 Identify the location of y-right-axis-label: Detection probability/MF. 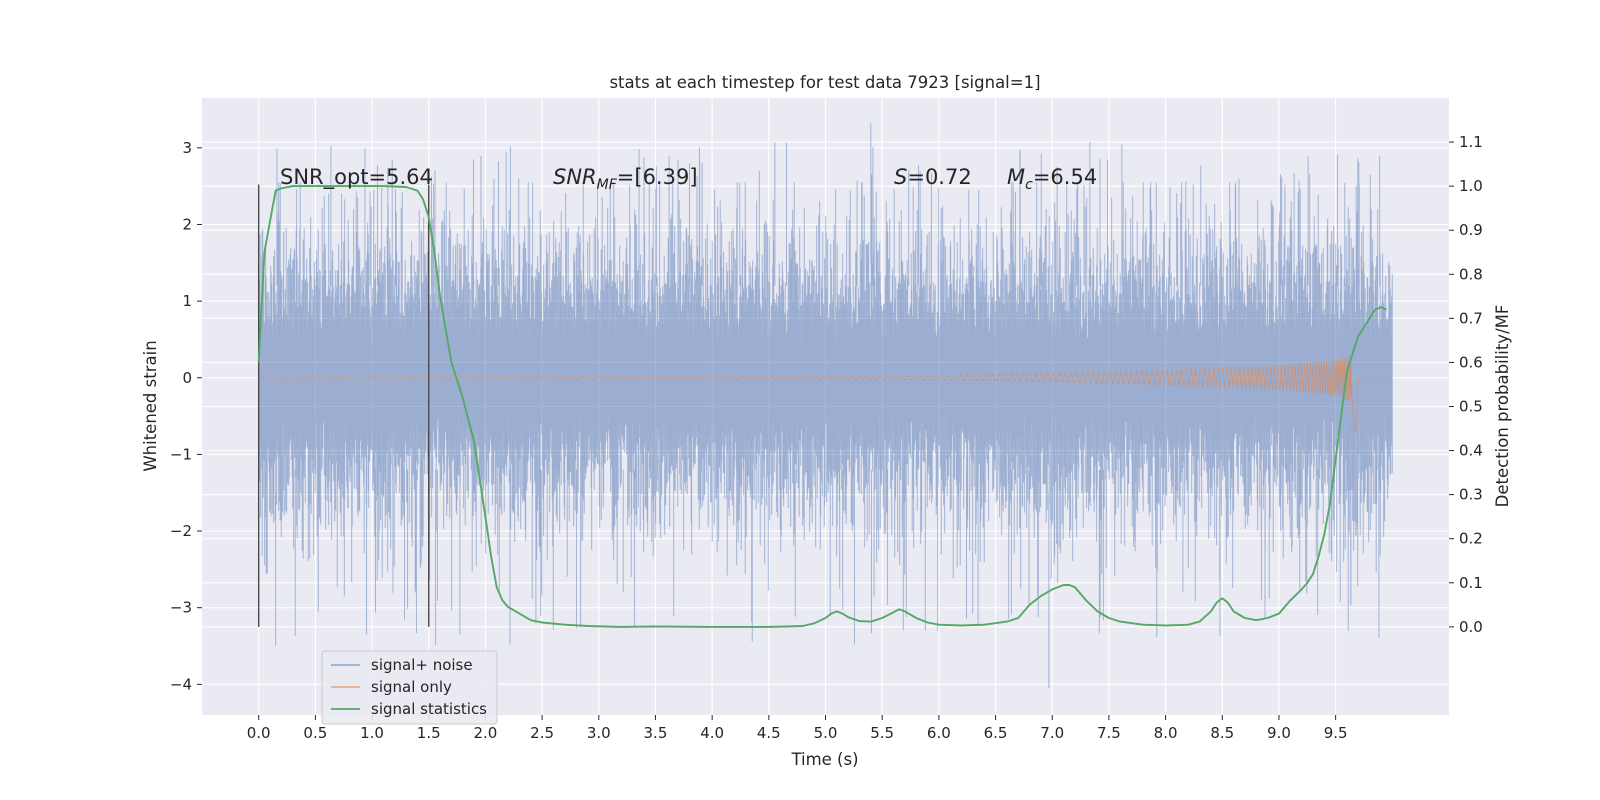
(1502, 406).